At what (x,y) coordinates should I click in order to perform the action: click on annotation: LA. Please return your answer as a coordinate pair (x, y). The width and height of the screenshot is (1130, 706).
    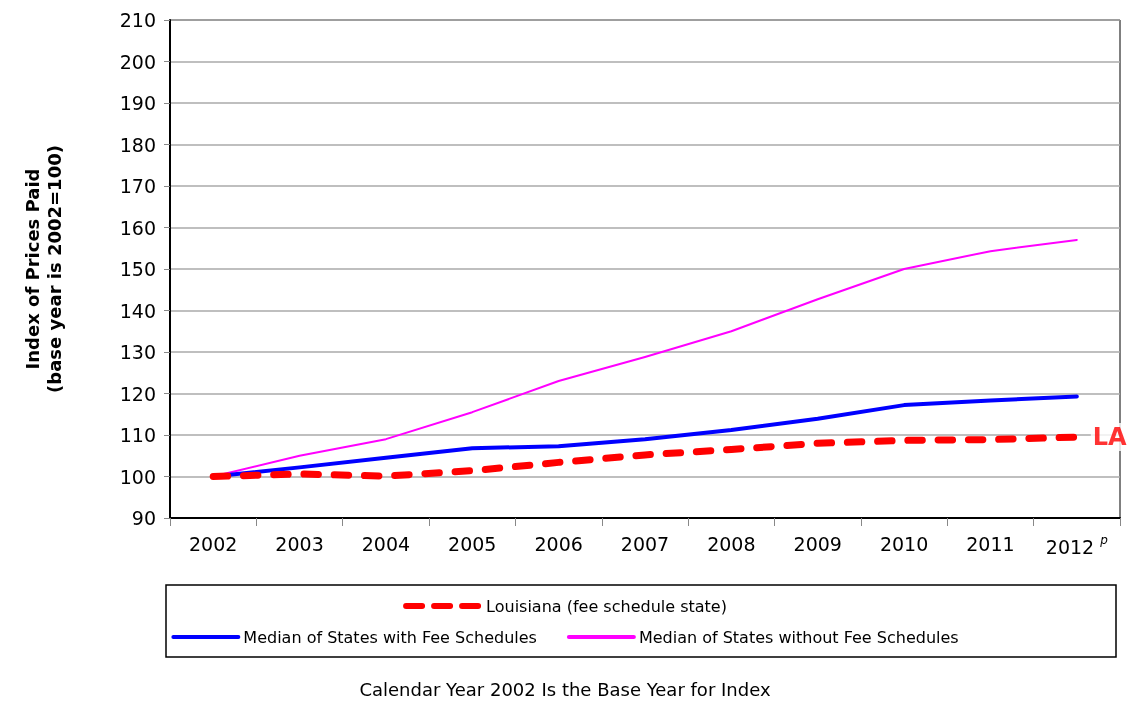
    Looking at the image, I should click on (1110, 437).